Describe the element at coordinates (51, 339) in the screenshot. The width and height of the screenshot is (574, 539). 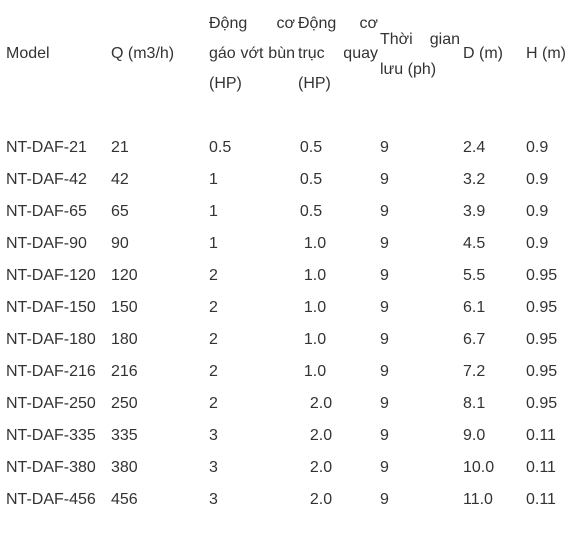
I see `model-cell: NT-DAF-180` at that location.